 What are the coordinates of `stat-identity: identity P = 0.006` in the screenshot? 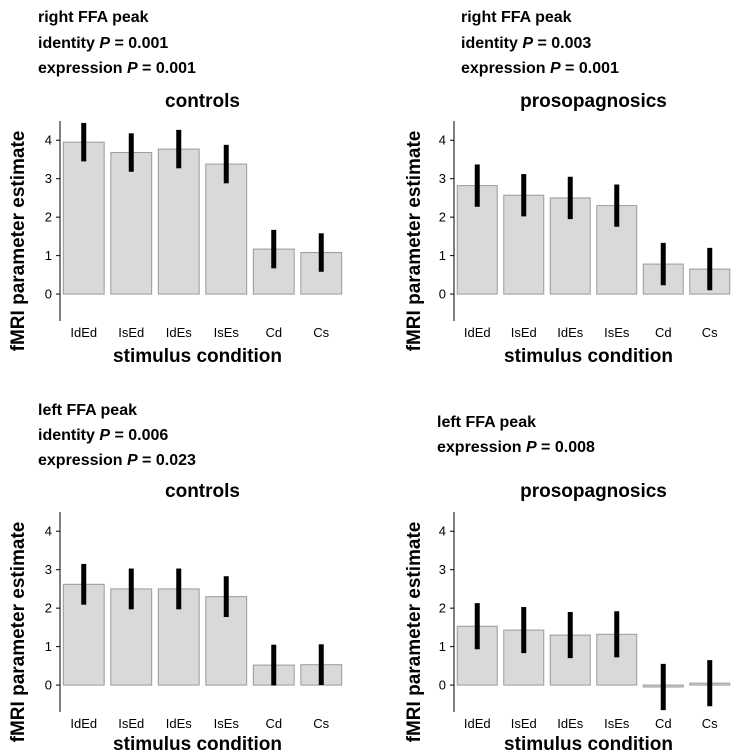 It's located at (103, 435).